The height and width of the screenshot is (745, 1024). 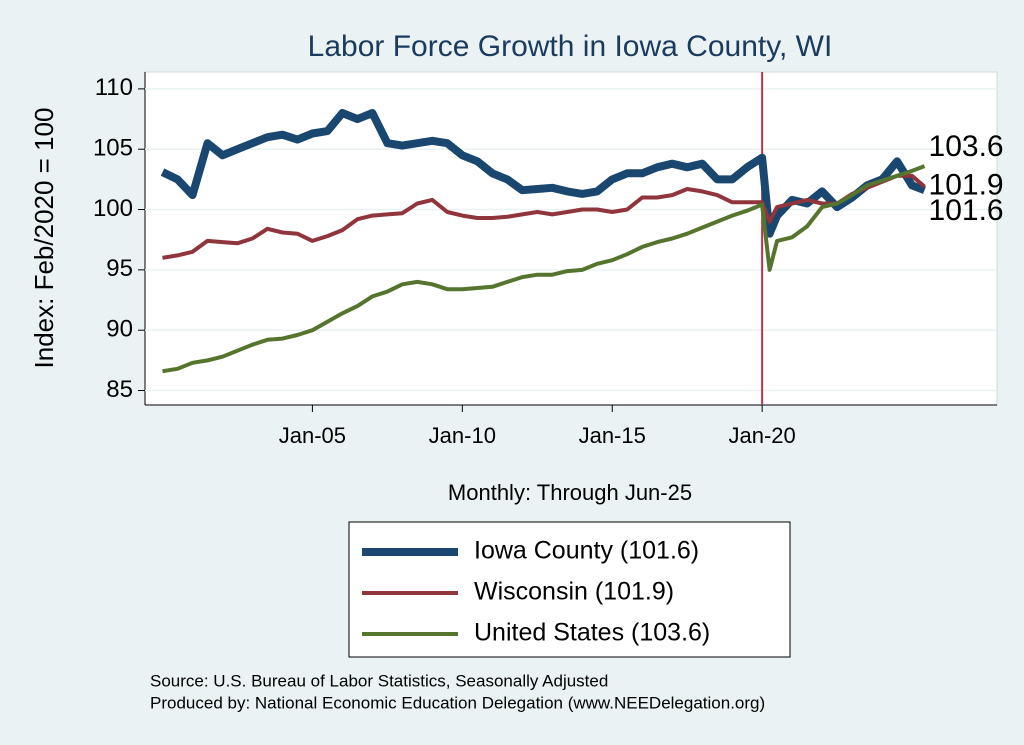 I want to click on y-tick-label: 90, so click(x=119, y=329).